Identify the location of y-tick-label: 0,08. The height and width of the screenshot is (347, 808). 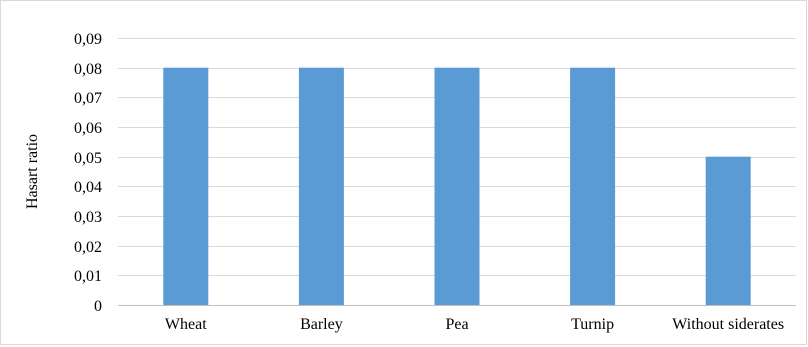
(88, 69).